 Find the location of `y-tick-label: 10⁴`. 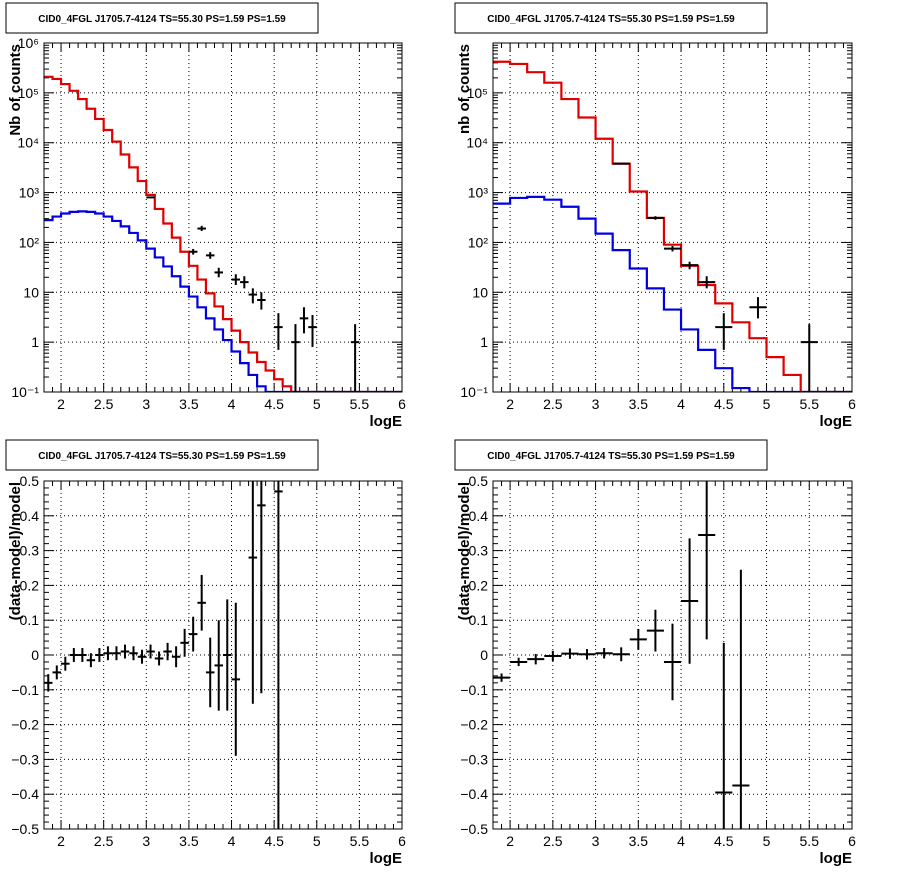

y-tick-label: 10⁴ is located at coordinates (28, 143).